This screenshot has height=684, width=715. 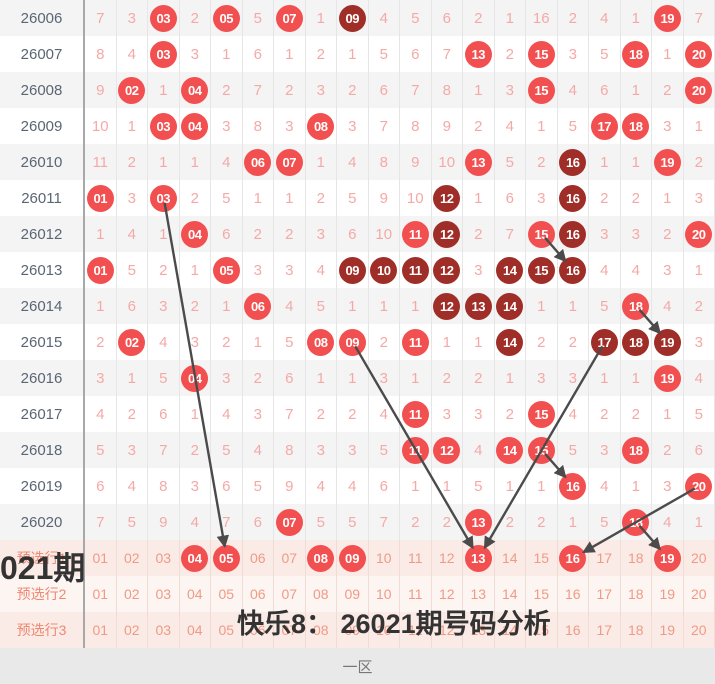 I want to click on zone-footer: 一区, so click(x=357, y=666).